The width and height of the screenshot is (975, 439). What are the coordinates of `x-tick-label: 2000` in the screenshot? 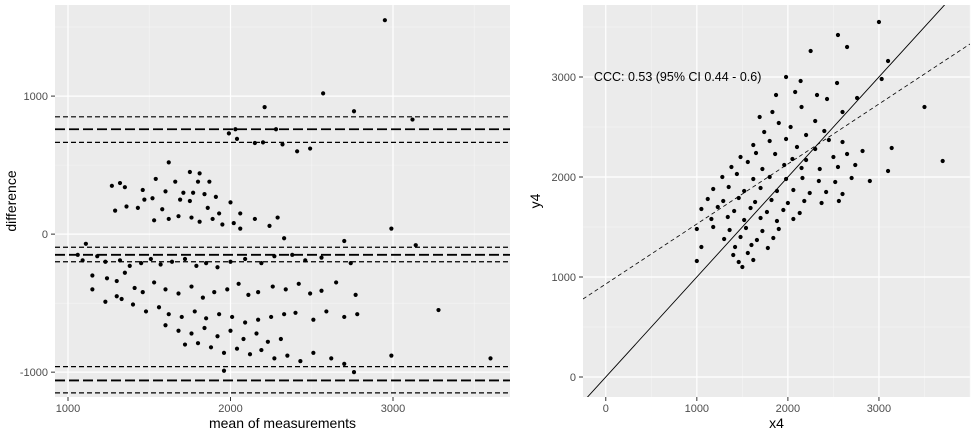 It's located at (230, 409).